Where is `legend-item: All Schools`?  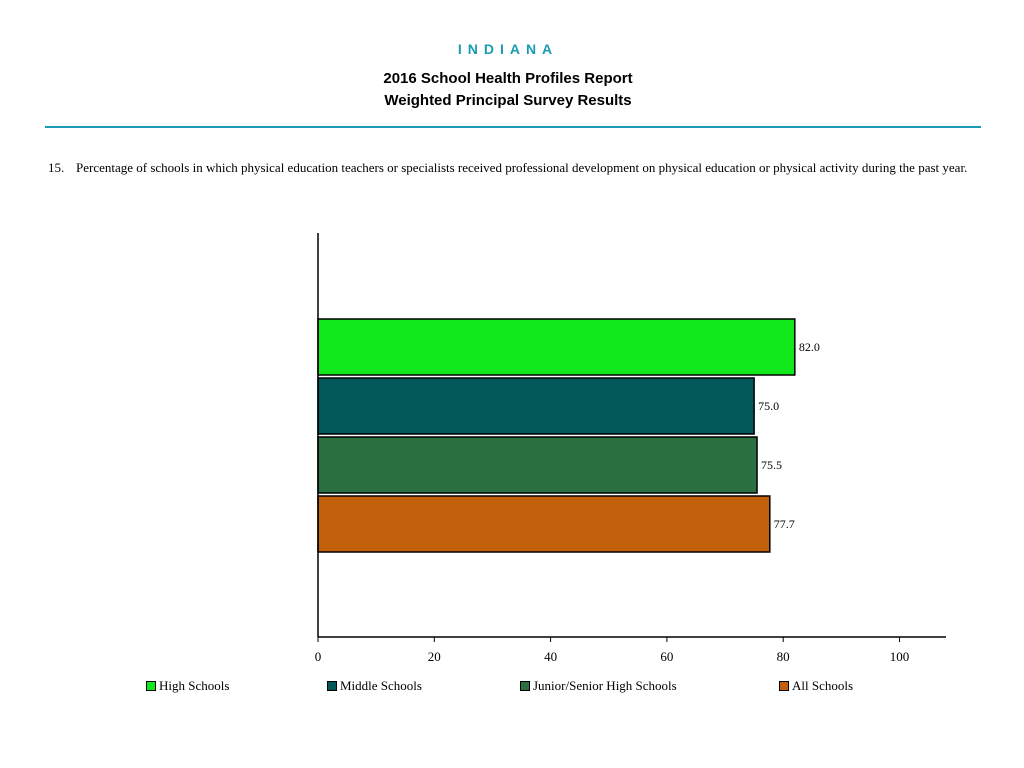
legend-item: All Schools is located at coordinates (816, 686).